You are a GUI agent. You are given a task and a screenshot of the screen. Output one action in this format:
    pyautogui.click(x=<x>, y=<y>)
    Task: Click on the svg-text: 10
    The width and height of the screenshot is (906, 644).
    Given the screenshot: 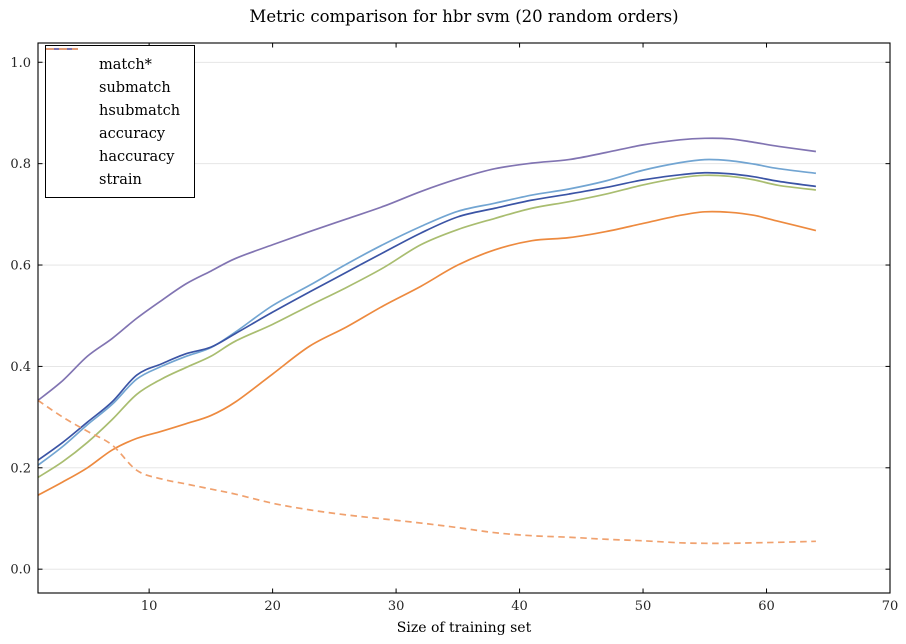 What is the action you would take?
    pyautogui.click(x=149, y=606)
    